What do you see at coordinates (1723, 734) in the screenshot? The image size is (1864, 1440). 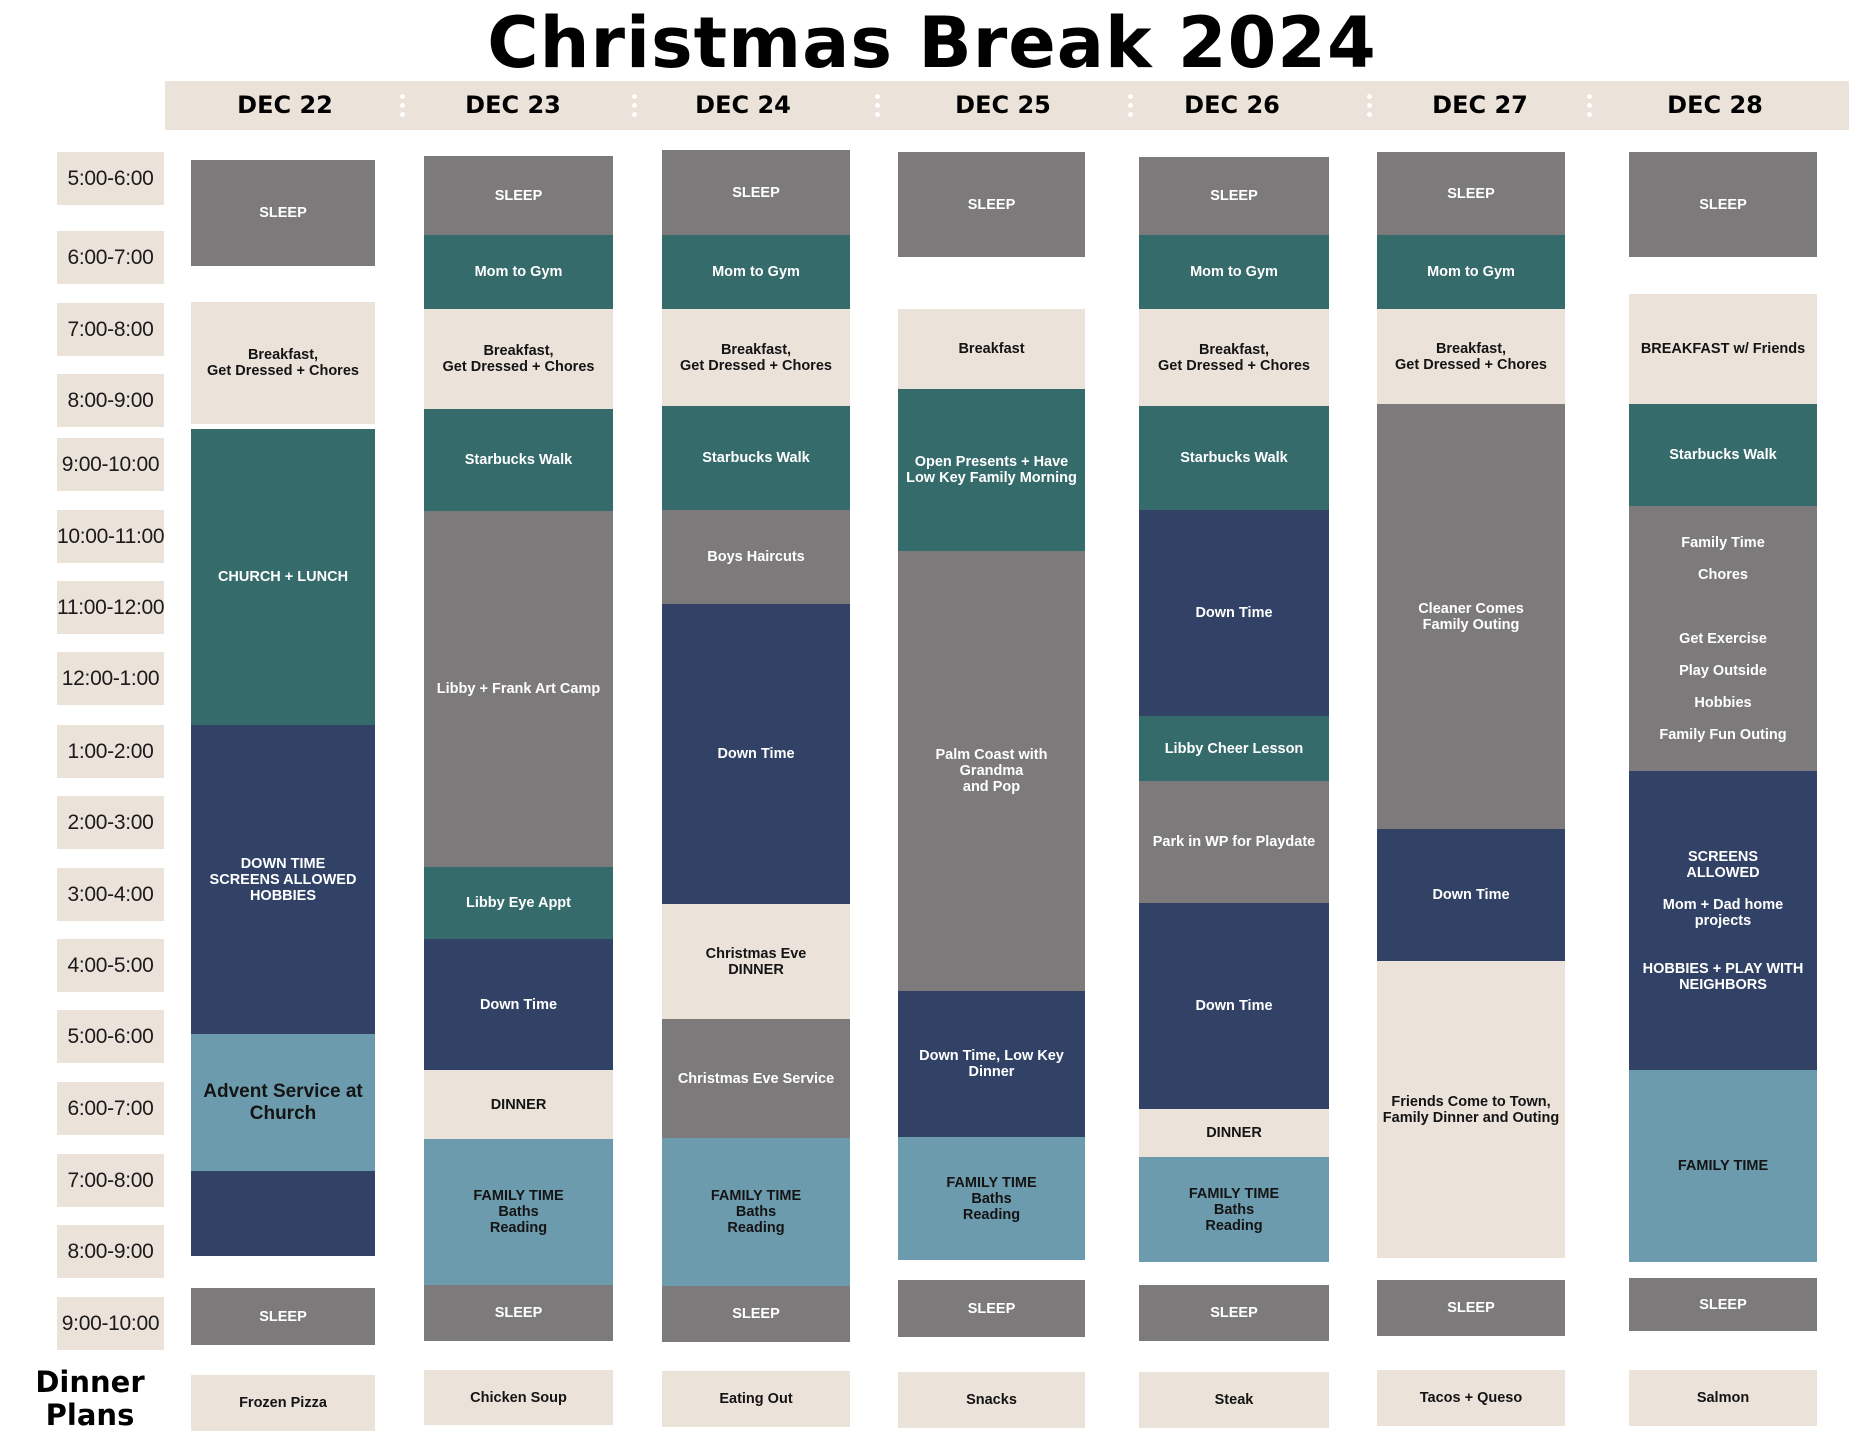 I see `activity-text: Family Fun Outing` at bounding box center [1723, 734].